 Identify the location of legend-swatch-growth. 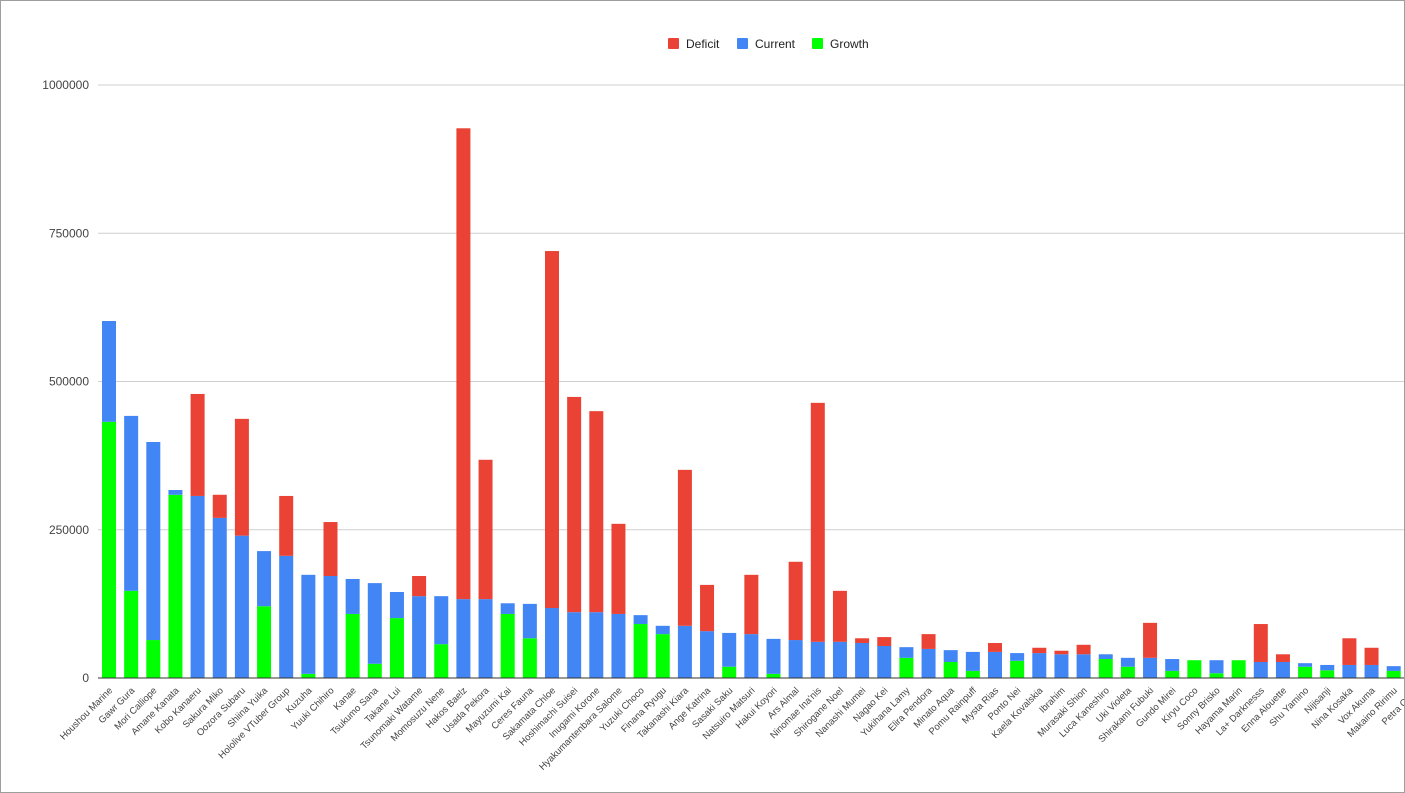
(817, 43).